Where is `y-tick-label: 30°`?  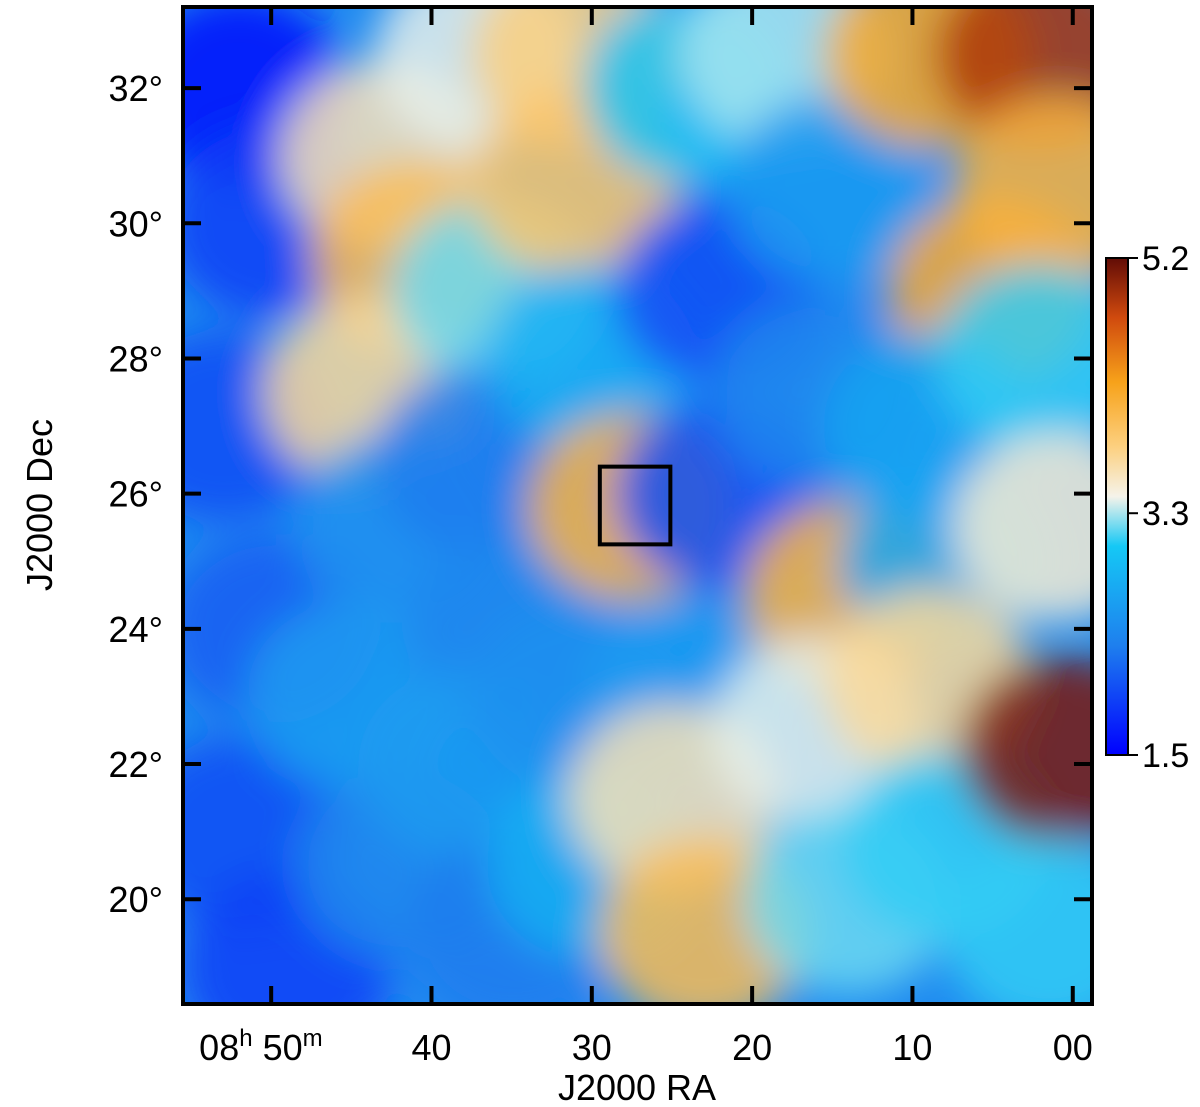
y-tick-label: 30° is located at coordinates (136, 223).